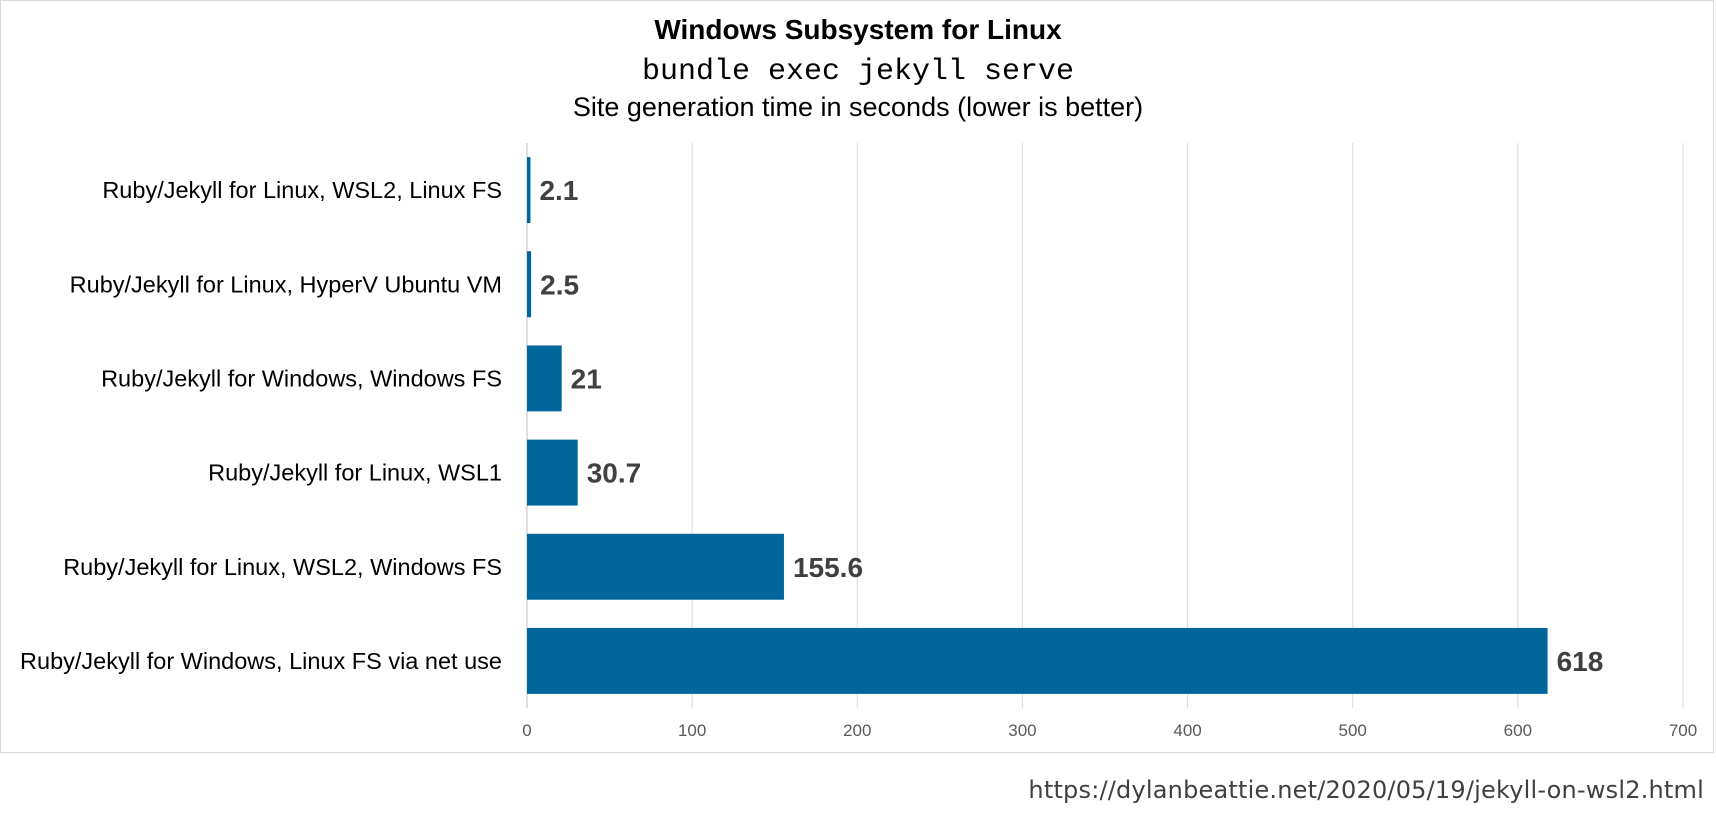  I want to click on data-label: 30.7, so click(614, 473).